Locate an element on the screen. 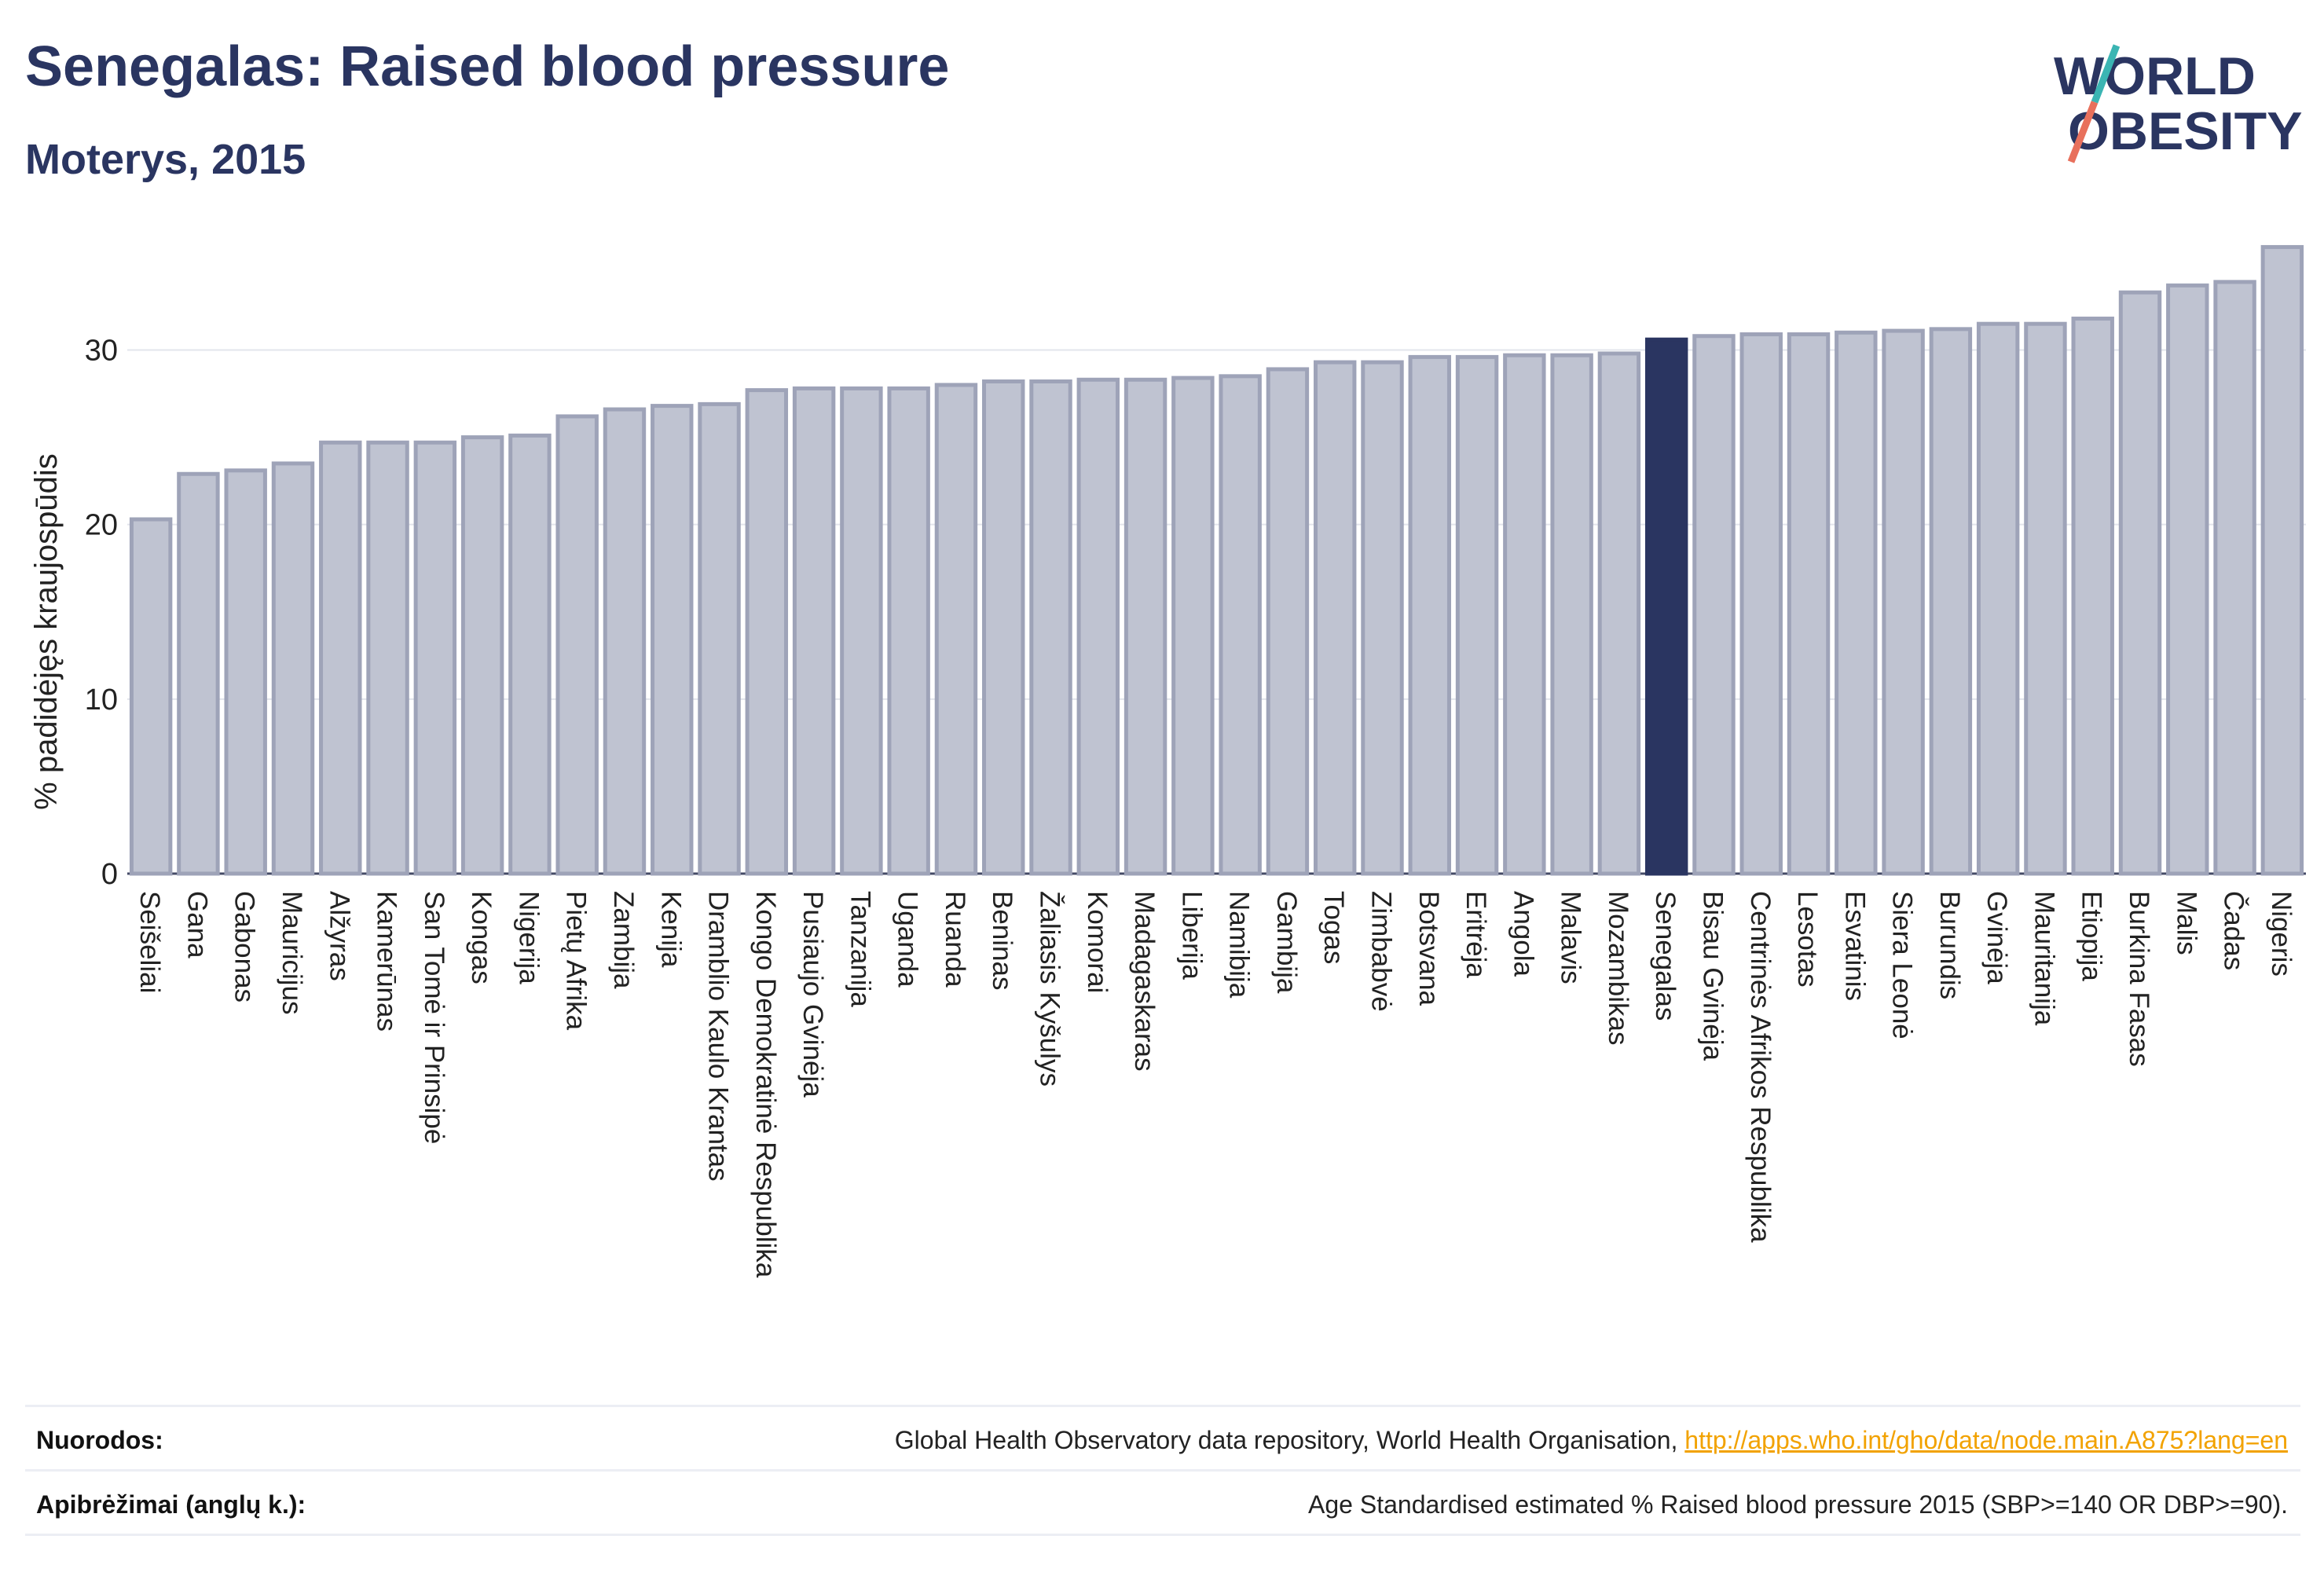 The image size is (2324, 1576). x-tick-label: Beninas is located at coordinates (1002, 940).